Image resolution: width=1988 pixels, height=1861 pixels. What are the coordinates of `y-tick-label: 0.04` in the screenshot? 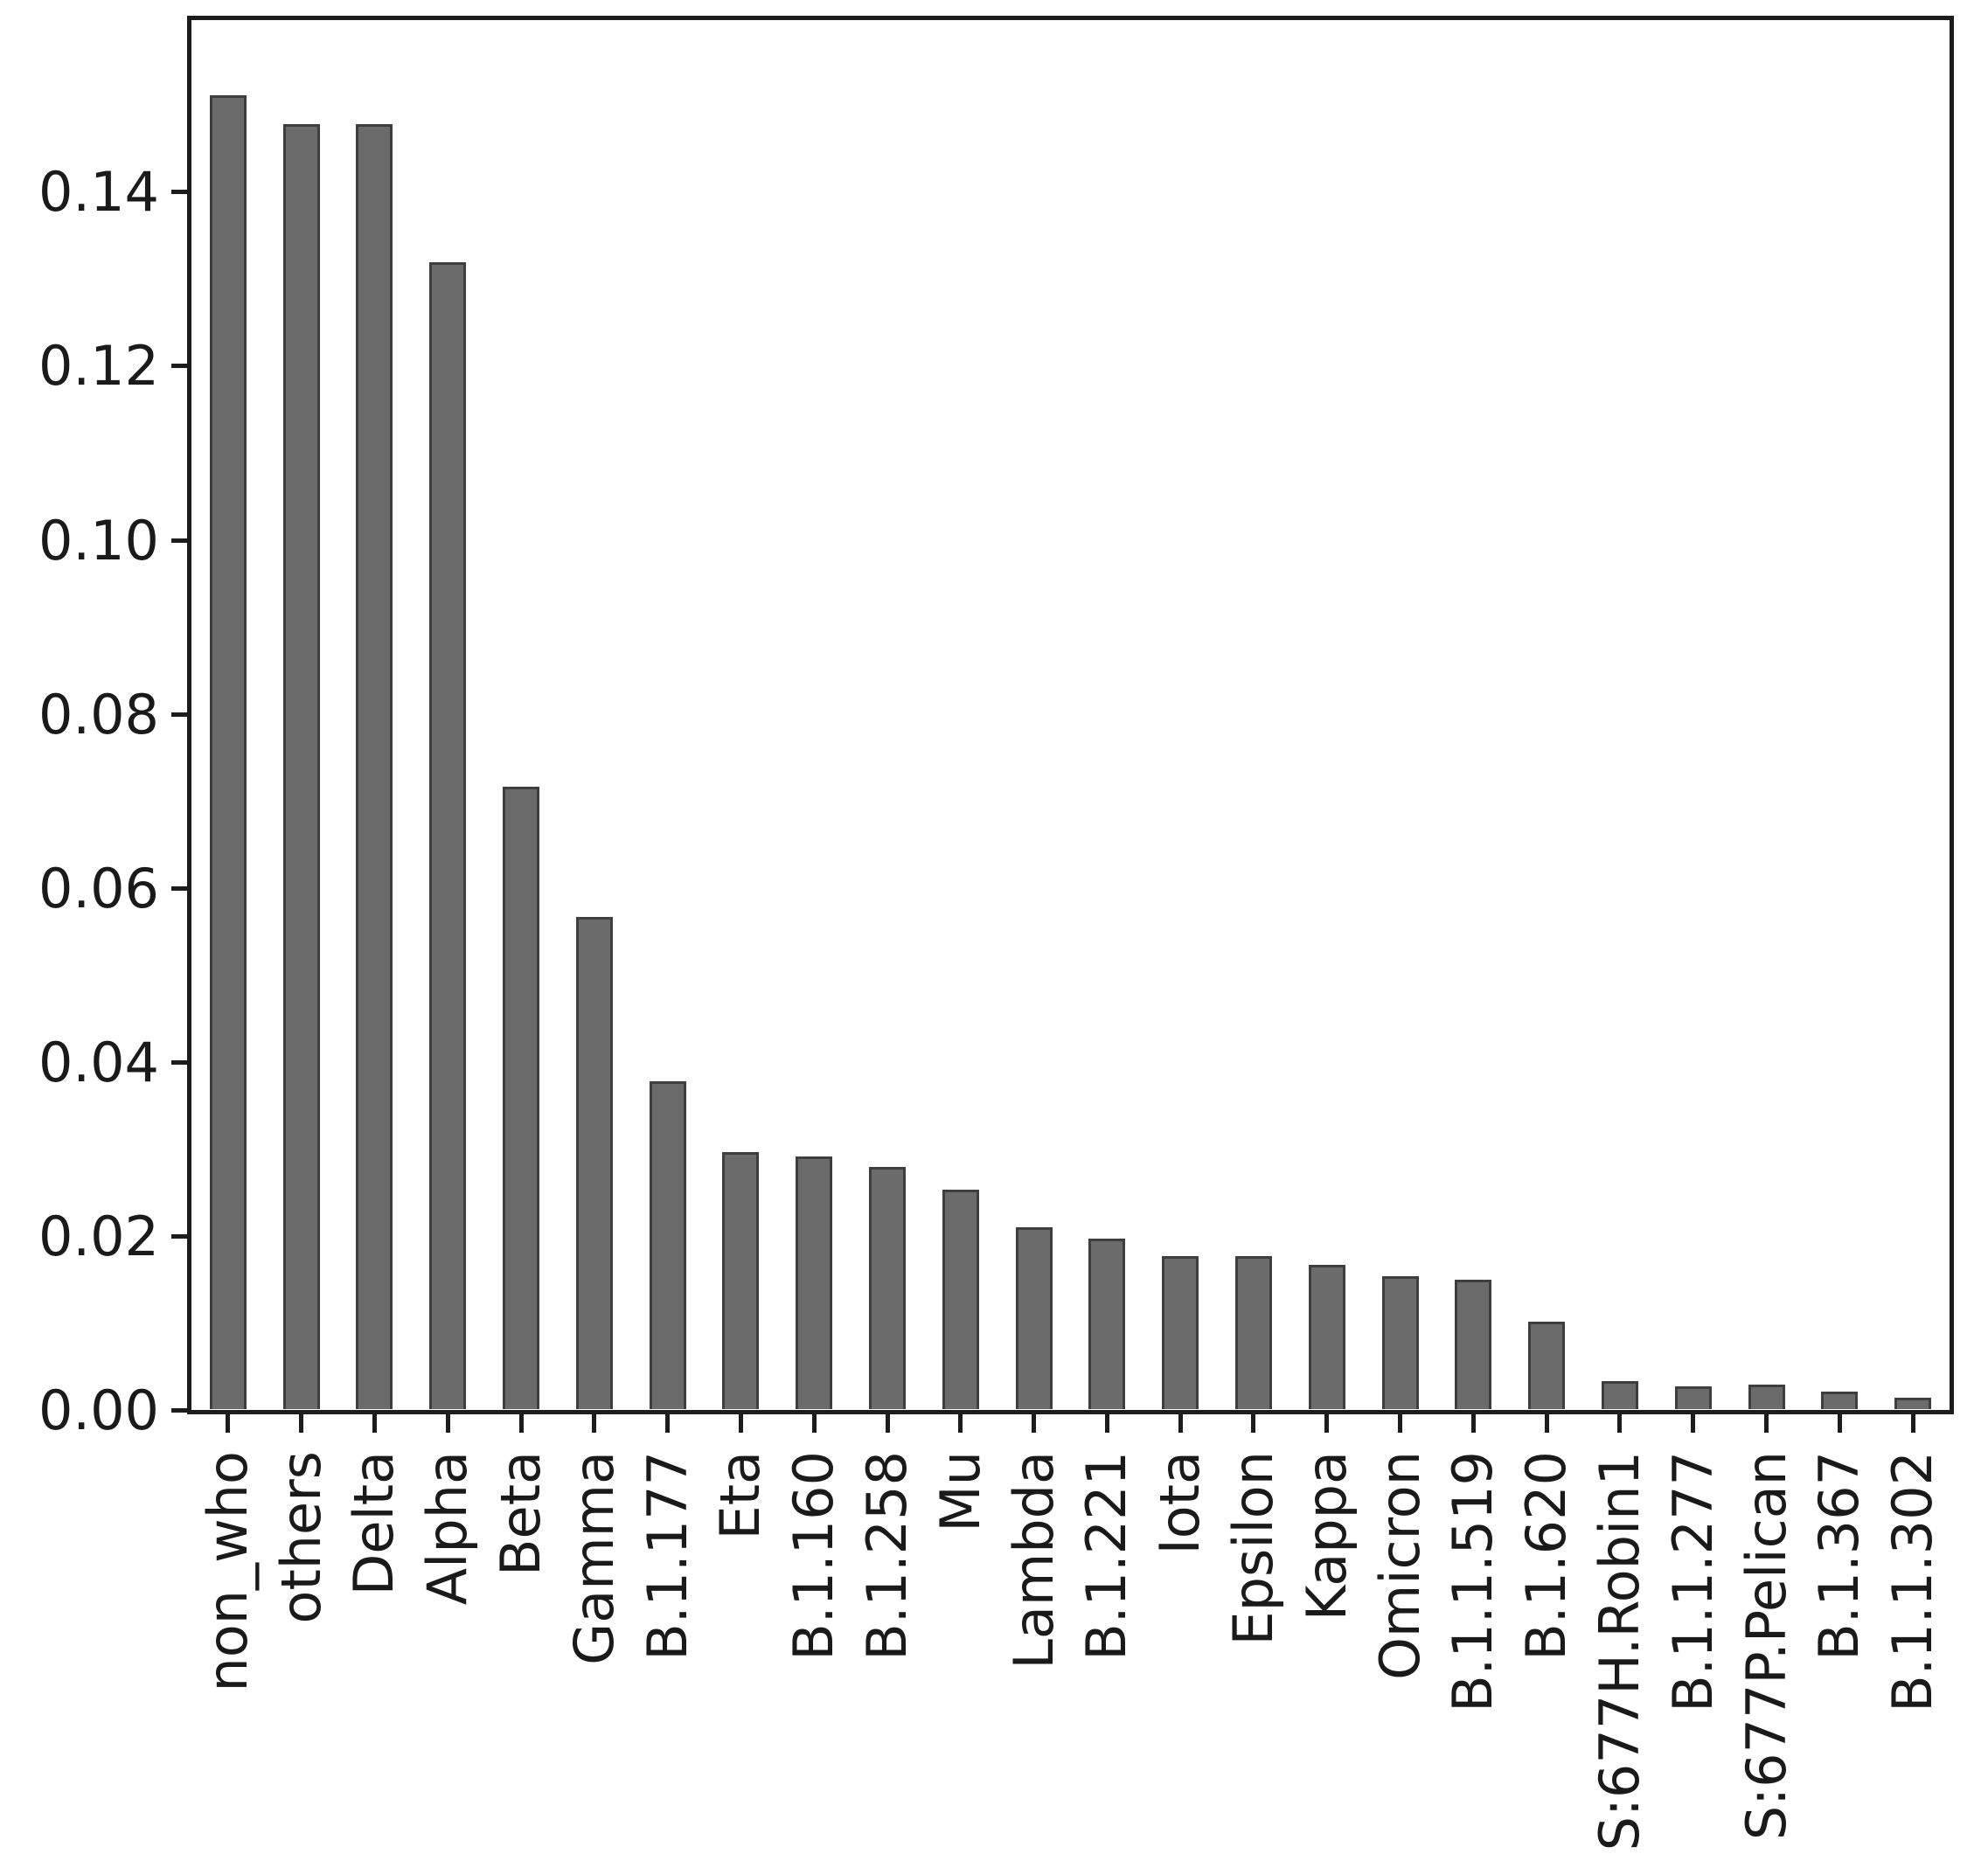 It's located at (98, 1062).